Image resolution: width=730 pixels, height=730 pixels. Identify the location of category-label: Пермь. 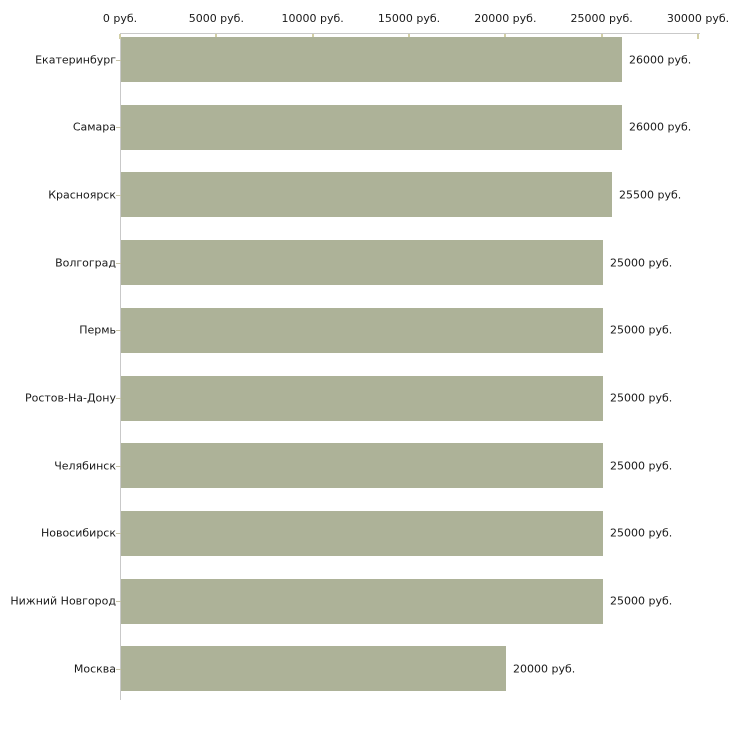
(97, 330).